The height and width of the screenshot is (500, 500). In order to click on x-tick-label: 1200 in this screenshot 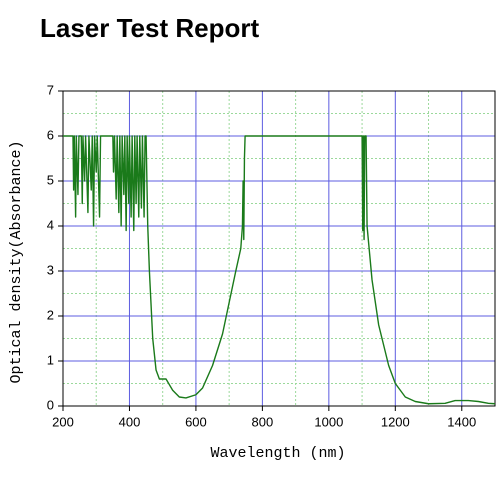, I will do `click(395, 421)`.